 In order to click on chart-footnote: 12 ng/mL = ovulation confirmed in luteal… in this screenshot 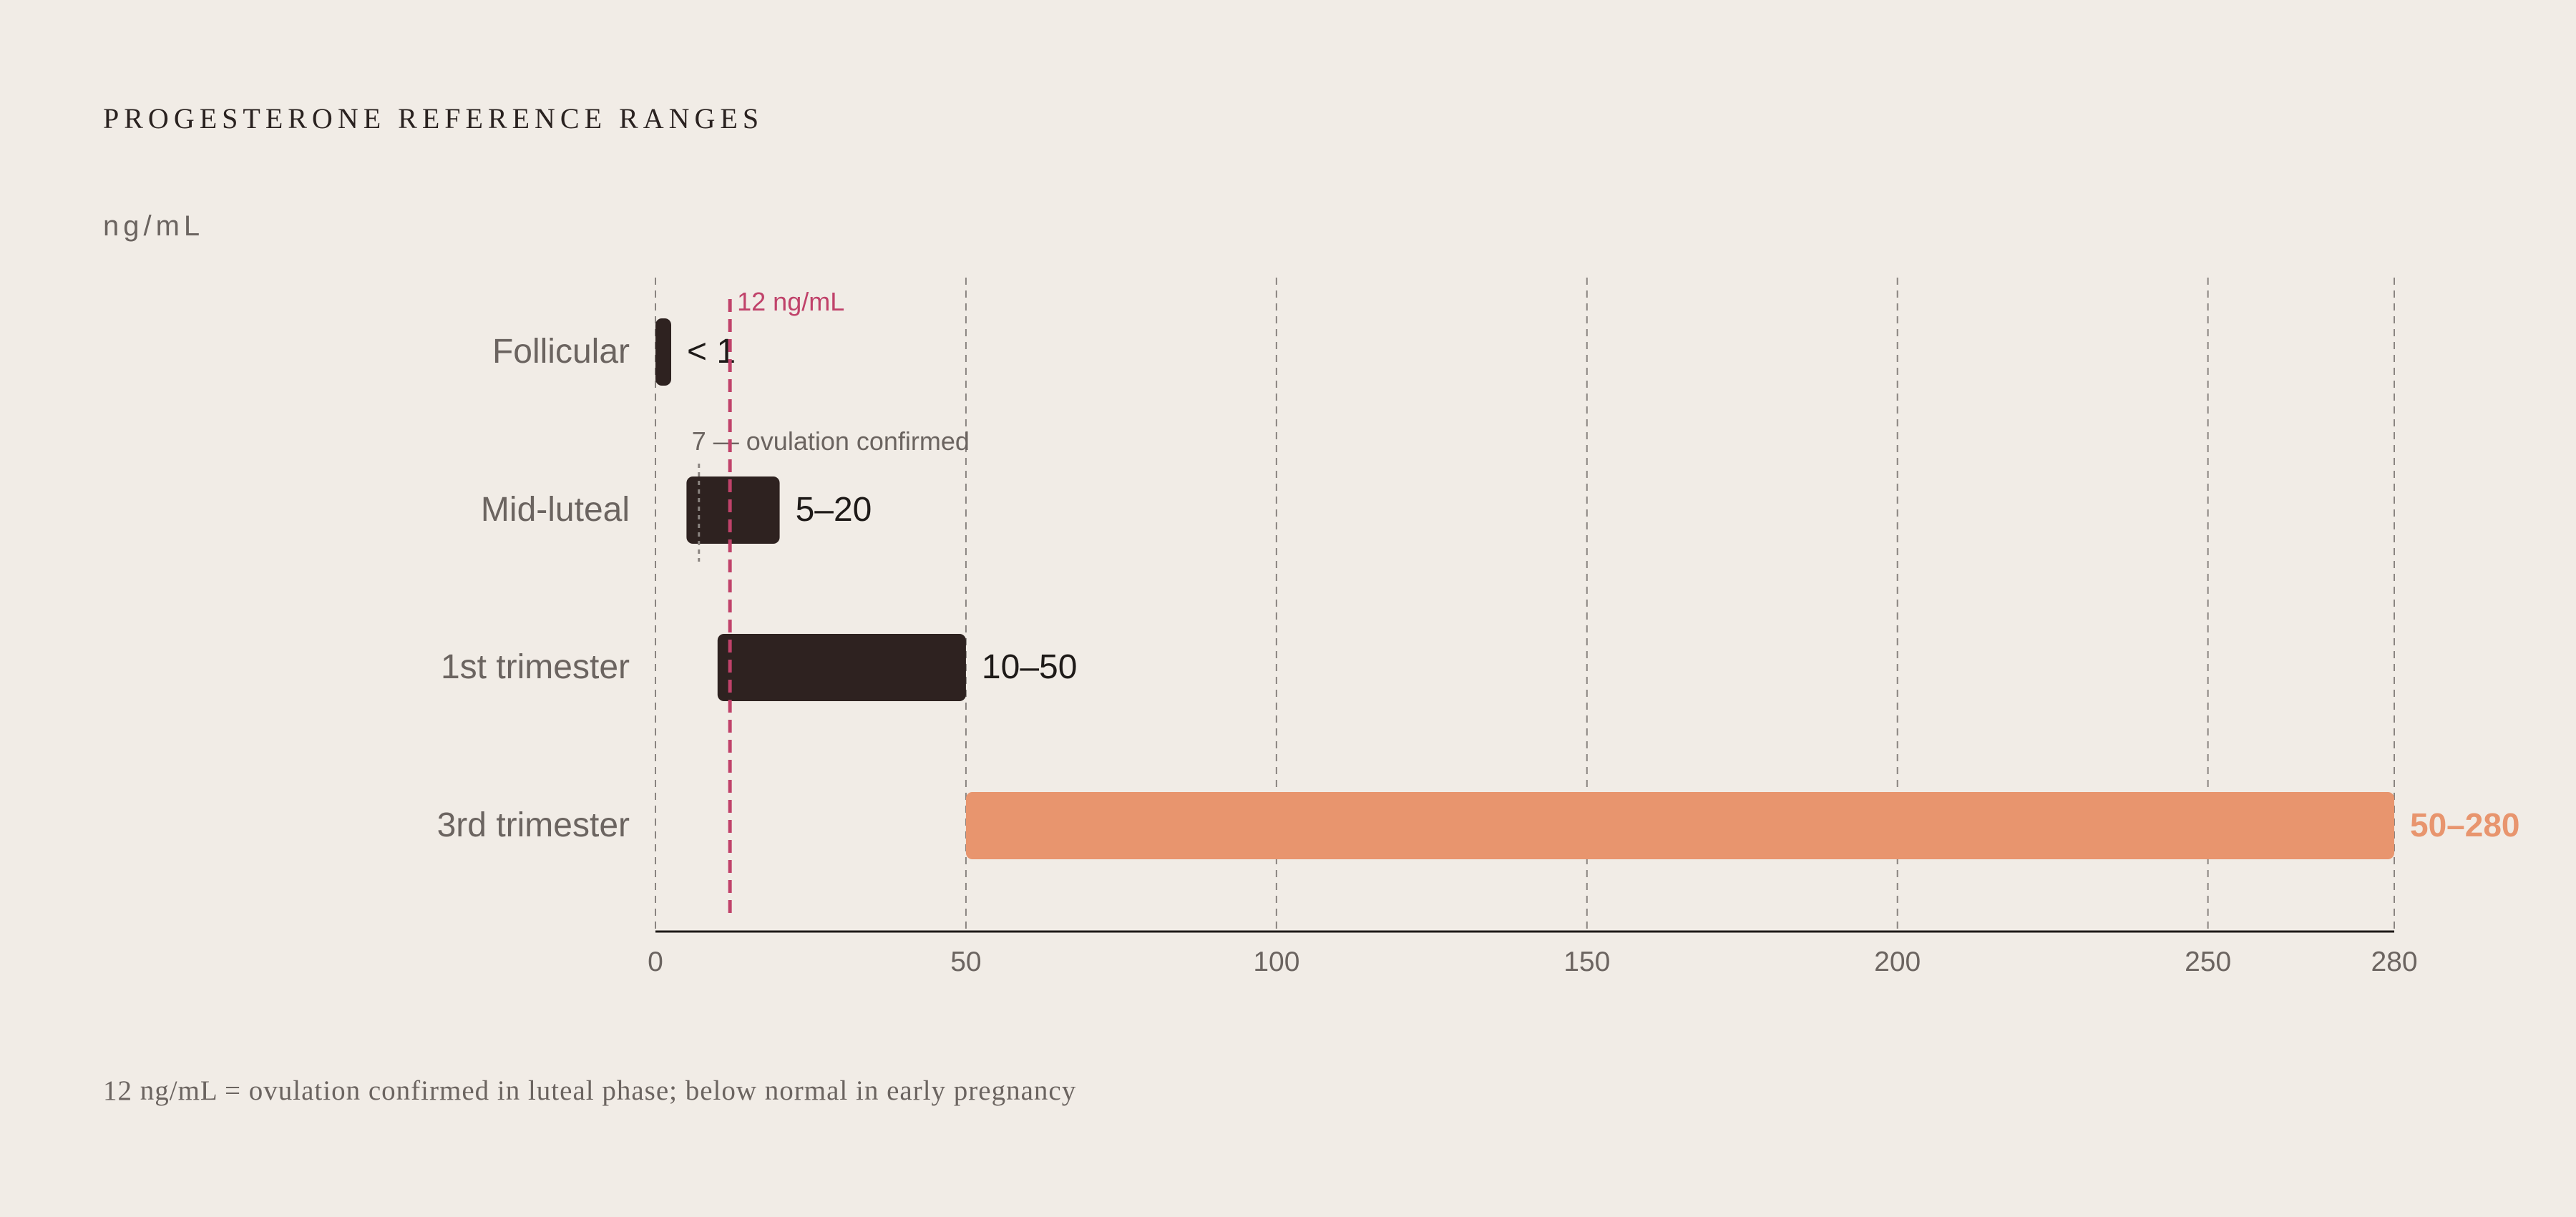, I will do `click(590, 1090)`.